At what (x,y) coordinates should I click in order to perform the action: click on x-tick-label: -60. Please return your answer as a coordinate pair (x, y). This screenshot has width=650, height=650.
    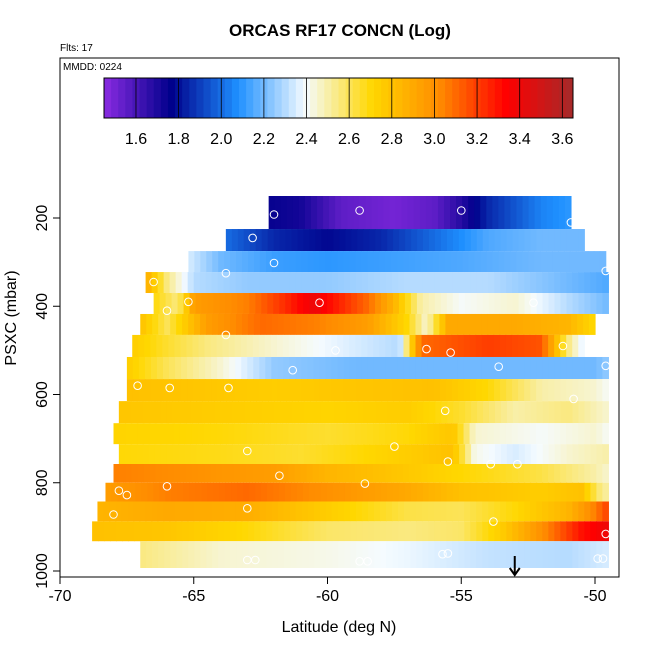
    Looking at the image, I should click on (327, 596).